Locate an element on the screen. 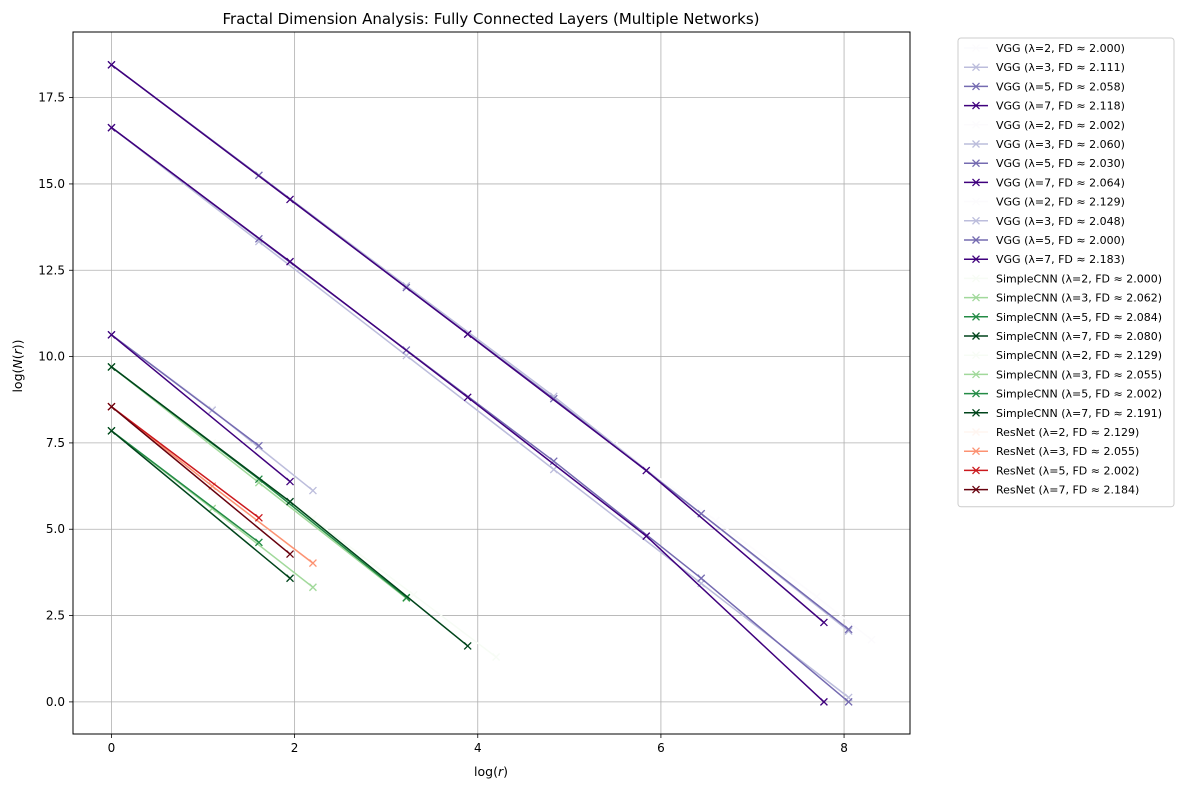 The height and width of the screenshot is (794, 1185). legend-entry: ResNet (λ=7, FD ≈ 2.184) is located at coordinates (1051, 490).